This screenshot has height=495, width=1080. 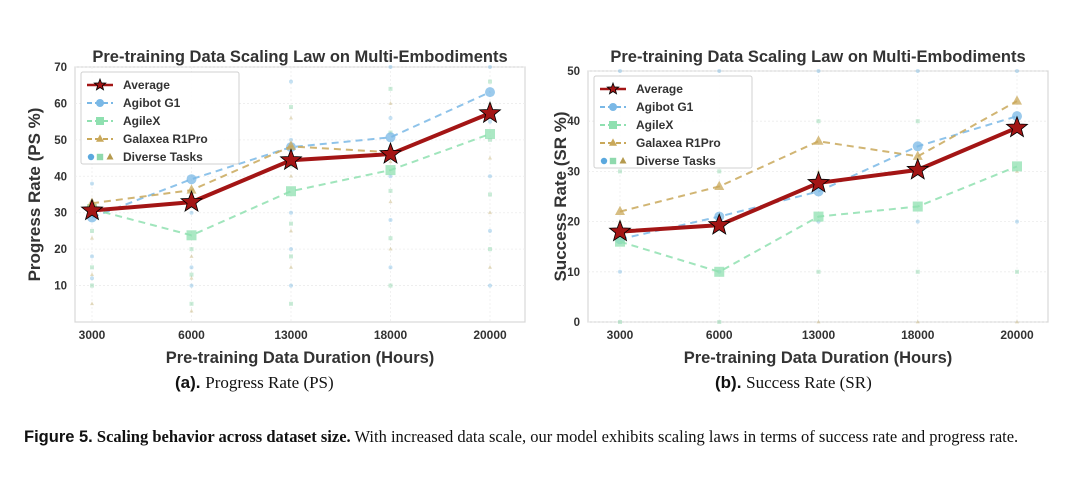 I want to click on subcaption-b: (b). Success Rate (SR), so click(x=793, y=383).